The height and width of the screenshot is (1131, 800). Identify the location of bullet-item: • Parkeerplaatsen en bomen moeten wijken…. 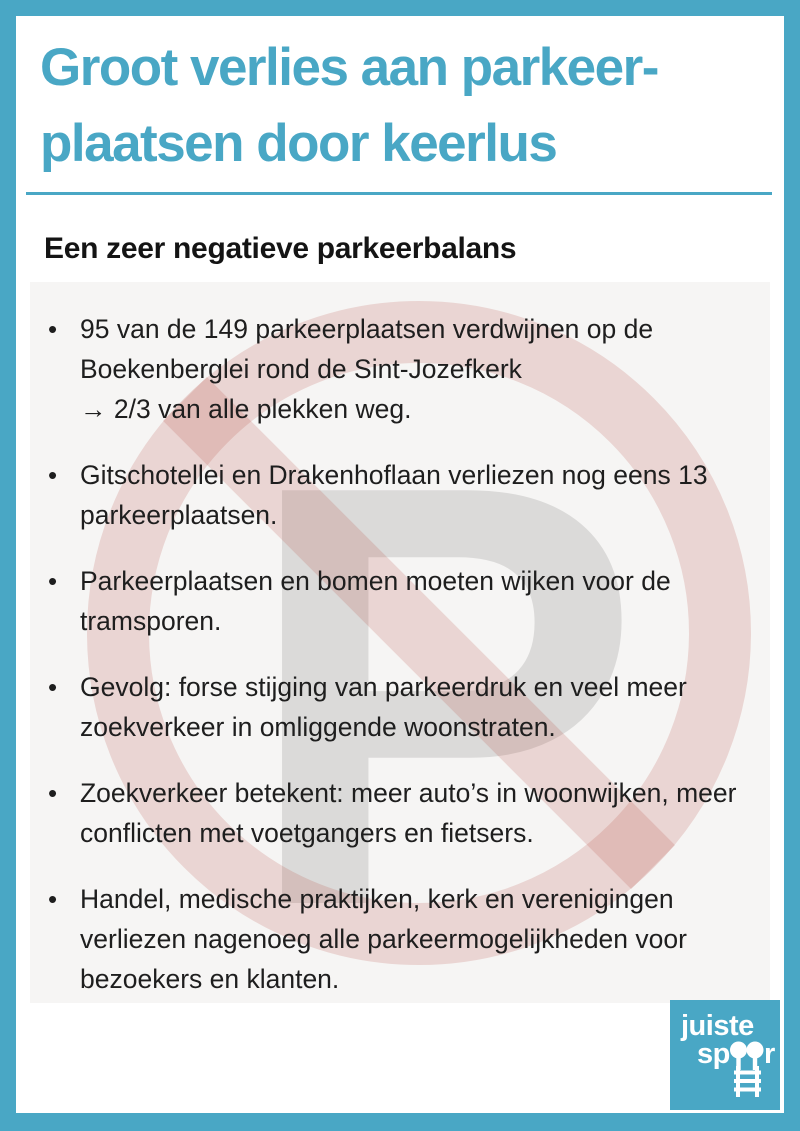
(400, 601).